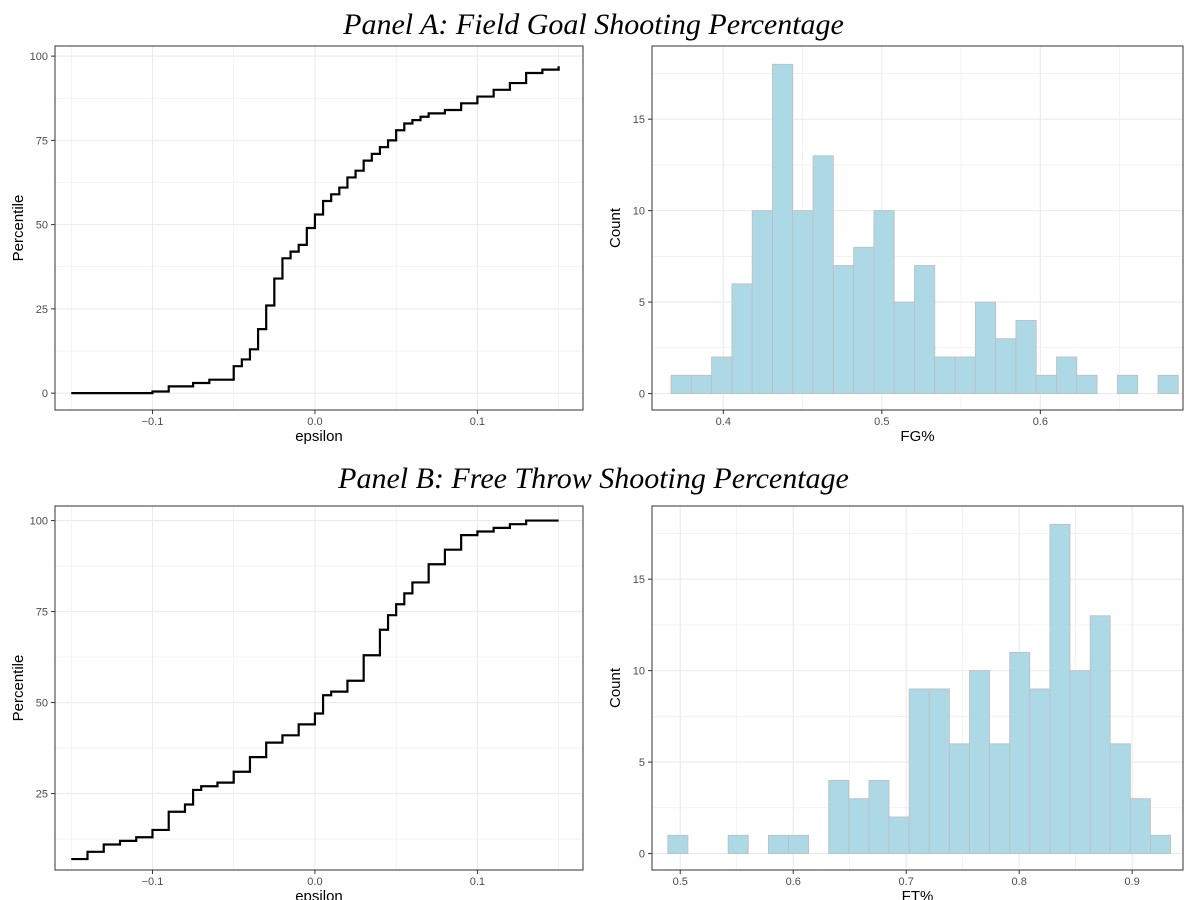  What do you see at coordinates (906, 882) in the screenshot?
I see `x-tick-label: 0.7` at bounding box center [906, 882].